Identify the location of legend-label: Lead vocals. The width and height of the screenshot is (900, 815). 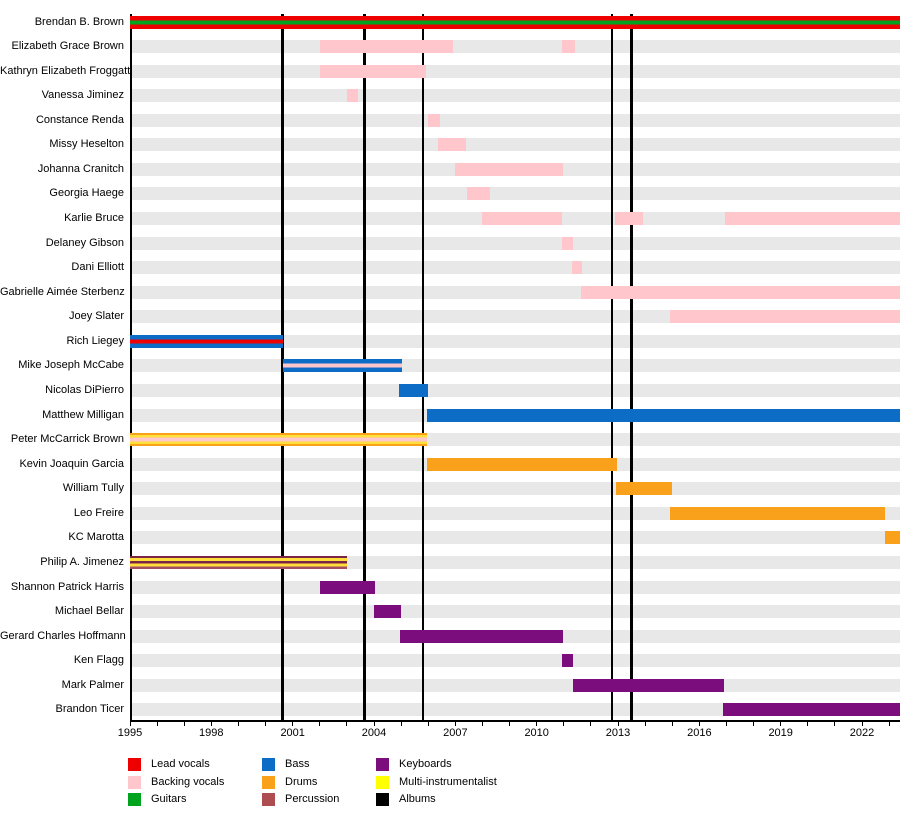
(180, 764).